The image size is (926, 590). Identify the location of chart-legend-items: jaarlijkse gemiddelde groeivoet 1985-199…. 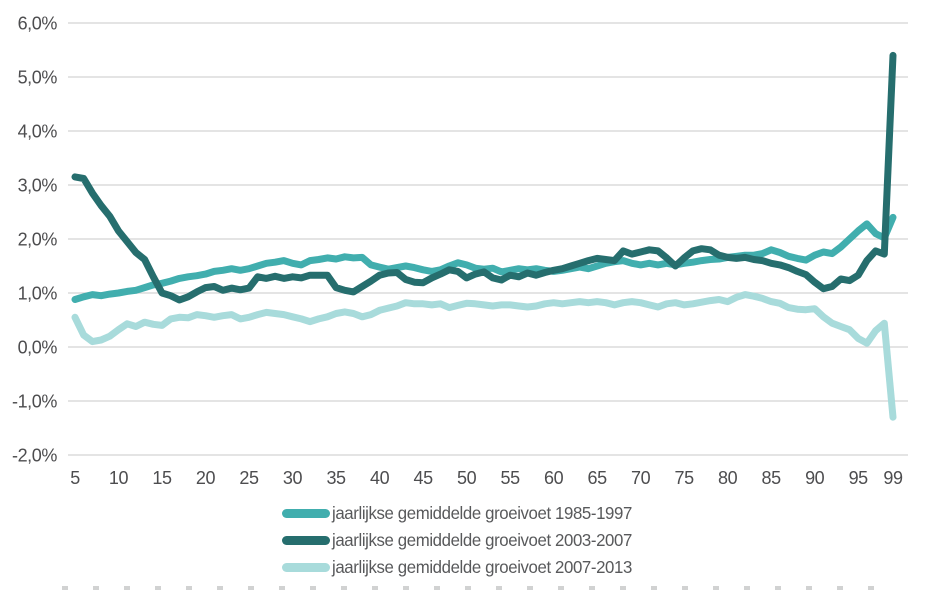
(462, 540).